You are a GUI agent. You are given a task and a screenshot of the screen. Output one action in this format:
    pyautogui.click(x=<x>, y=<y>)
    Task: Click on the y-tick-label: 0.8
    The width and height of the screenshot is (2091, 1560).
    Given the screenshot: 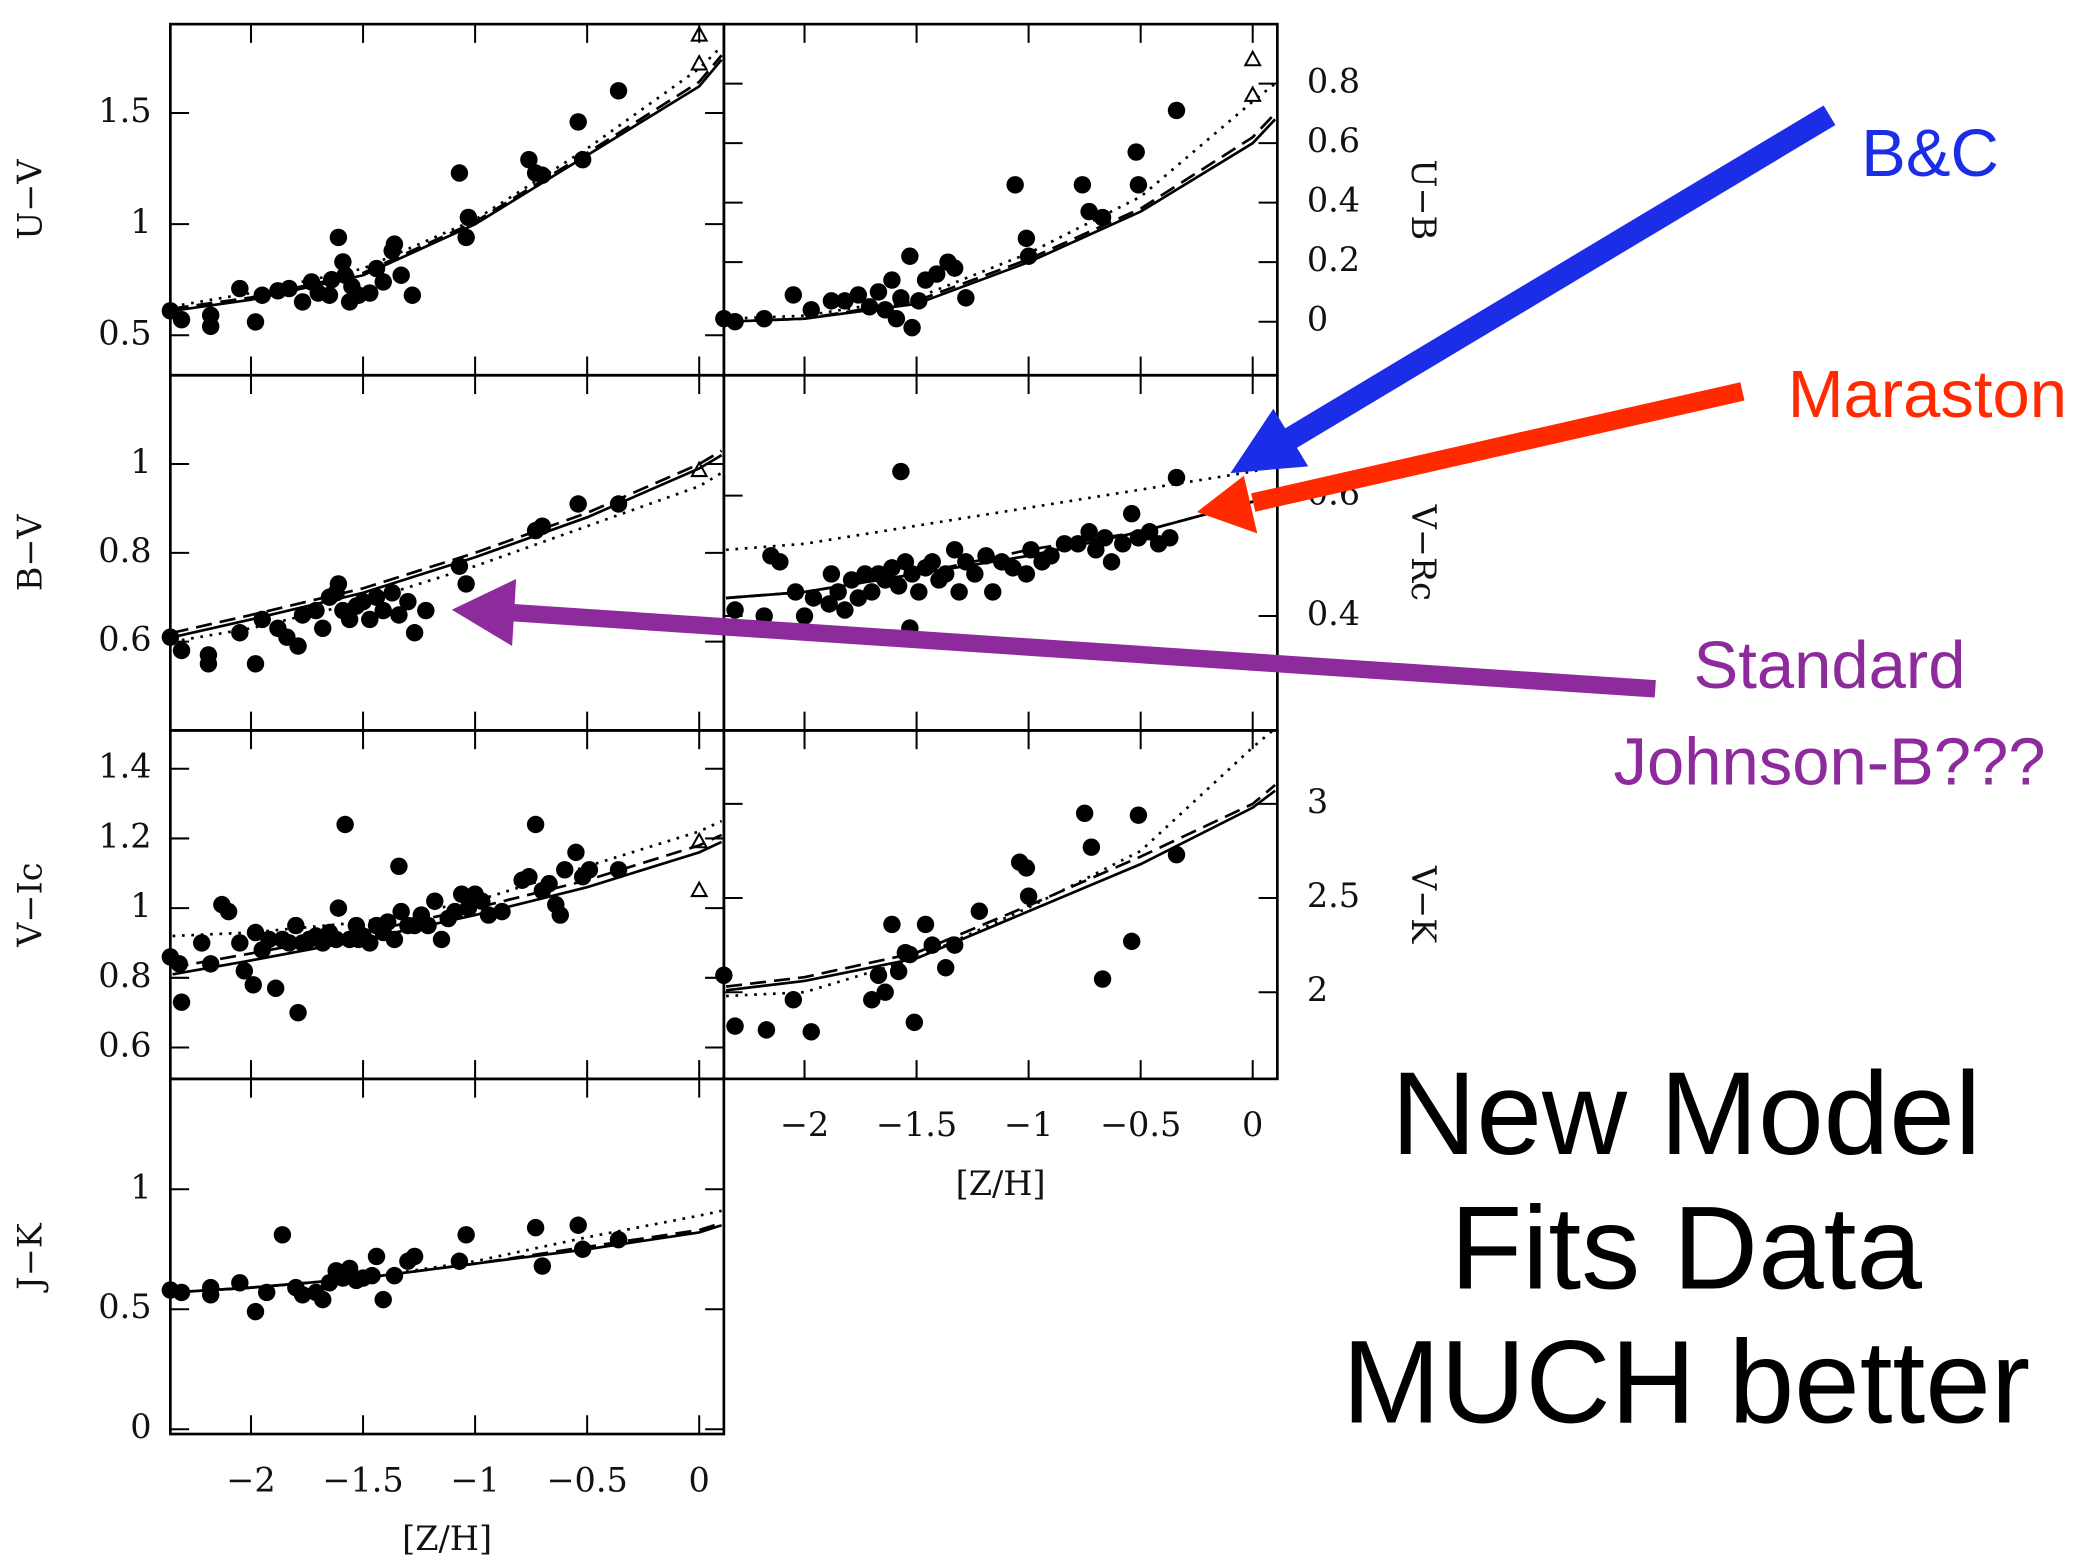 What is the action you would take?
    pyautogui.click(x=124, y=975)
    